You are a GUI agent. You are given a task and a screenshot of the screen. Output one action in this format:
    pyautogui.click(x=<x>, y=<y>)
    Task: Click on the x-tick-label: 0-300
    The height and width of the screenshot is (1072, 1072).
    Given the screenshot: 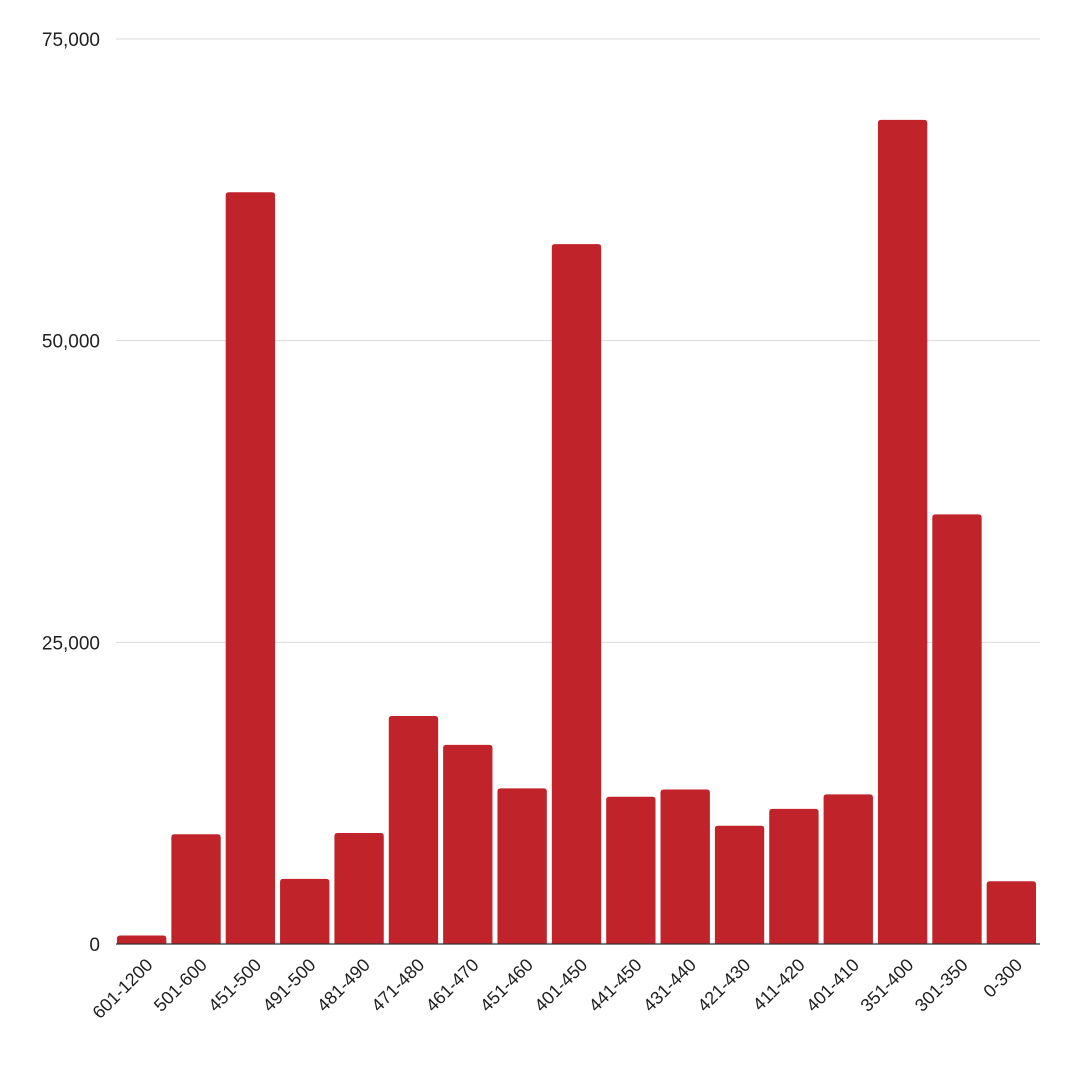 What is the action you would take?
    pyautogui.click(x=1002, y=978)
    